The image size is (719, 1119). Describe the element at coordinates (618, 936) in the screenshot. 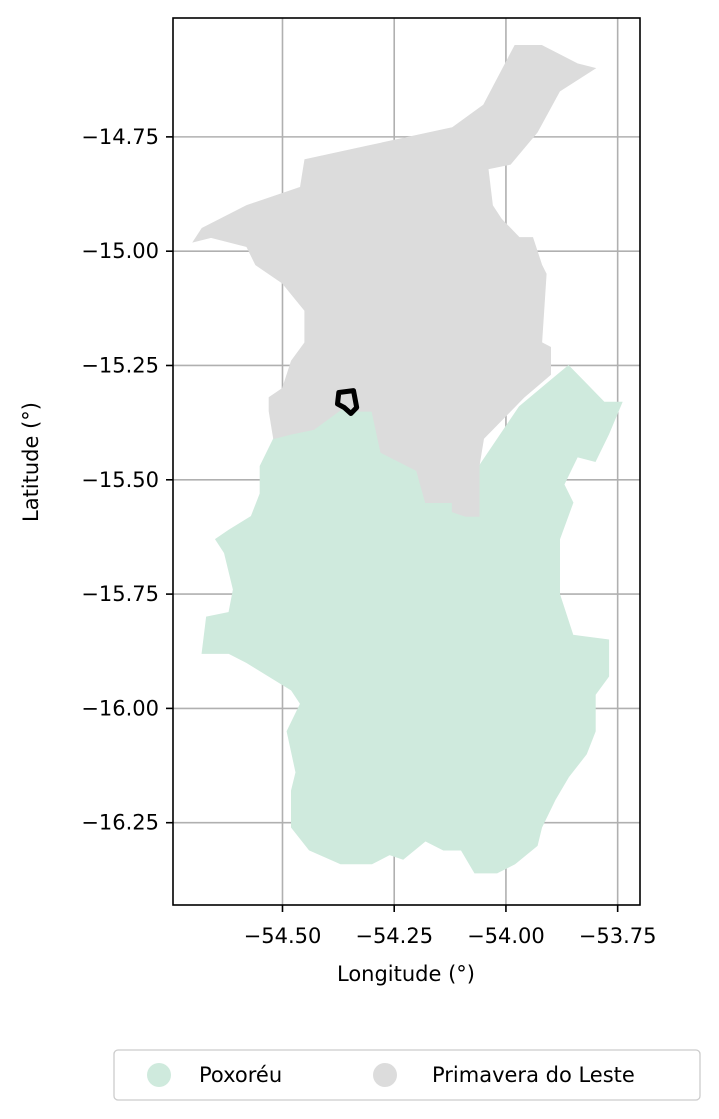

I see `x-tick-label: −53.75` at that location.